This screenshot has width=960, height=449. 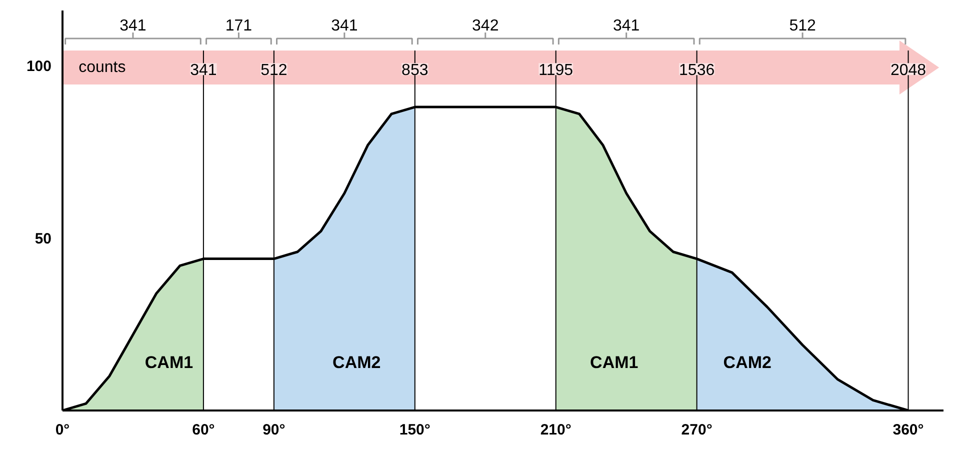 What do you see at coordinates (696, 430) in the screenshot?
I see `x-tick-label: 270°` at bounding box center [696, 430].